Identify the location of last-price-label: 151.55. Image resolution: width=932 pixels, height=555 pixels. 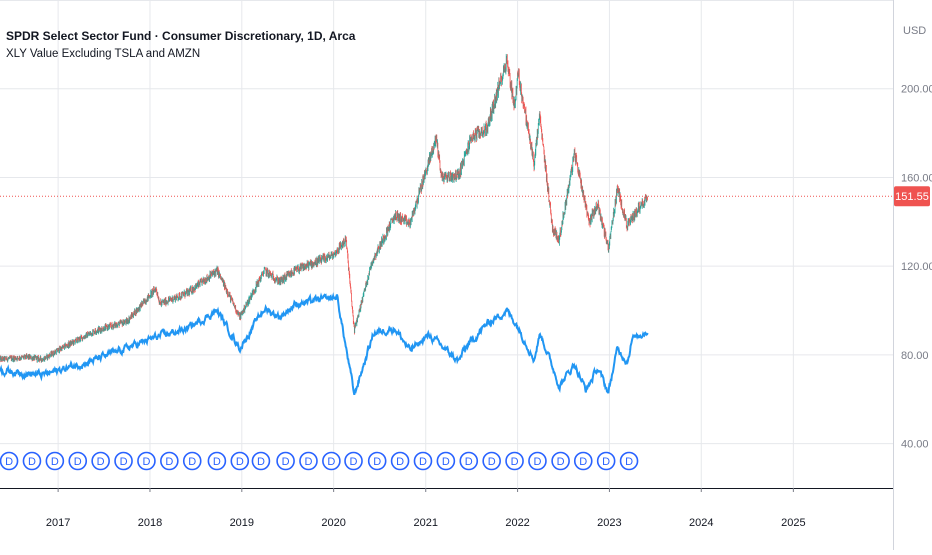
(912, 197).